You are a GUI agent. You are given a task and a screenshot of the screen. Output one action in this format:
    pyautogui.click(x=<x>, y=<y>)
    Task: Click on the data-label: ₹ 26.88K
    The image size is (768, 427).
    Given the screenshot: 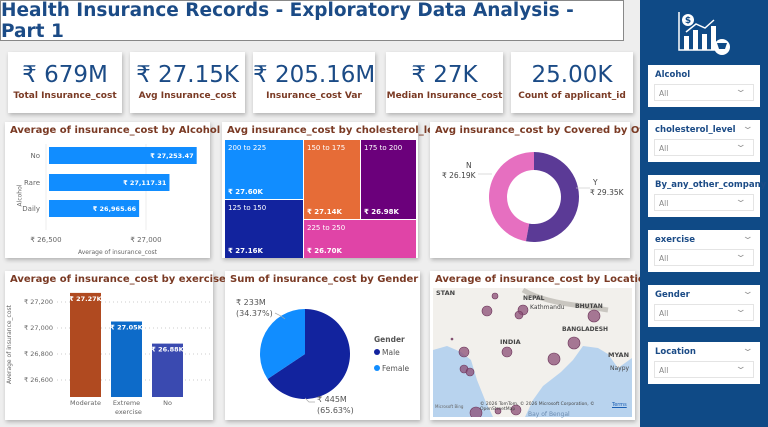 What is the action you would take?
    pyautogui.click(x=167, y=350)
    